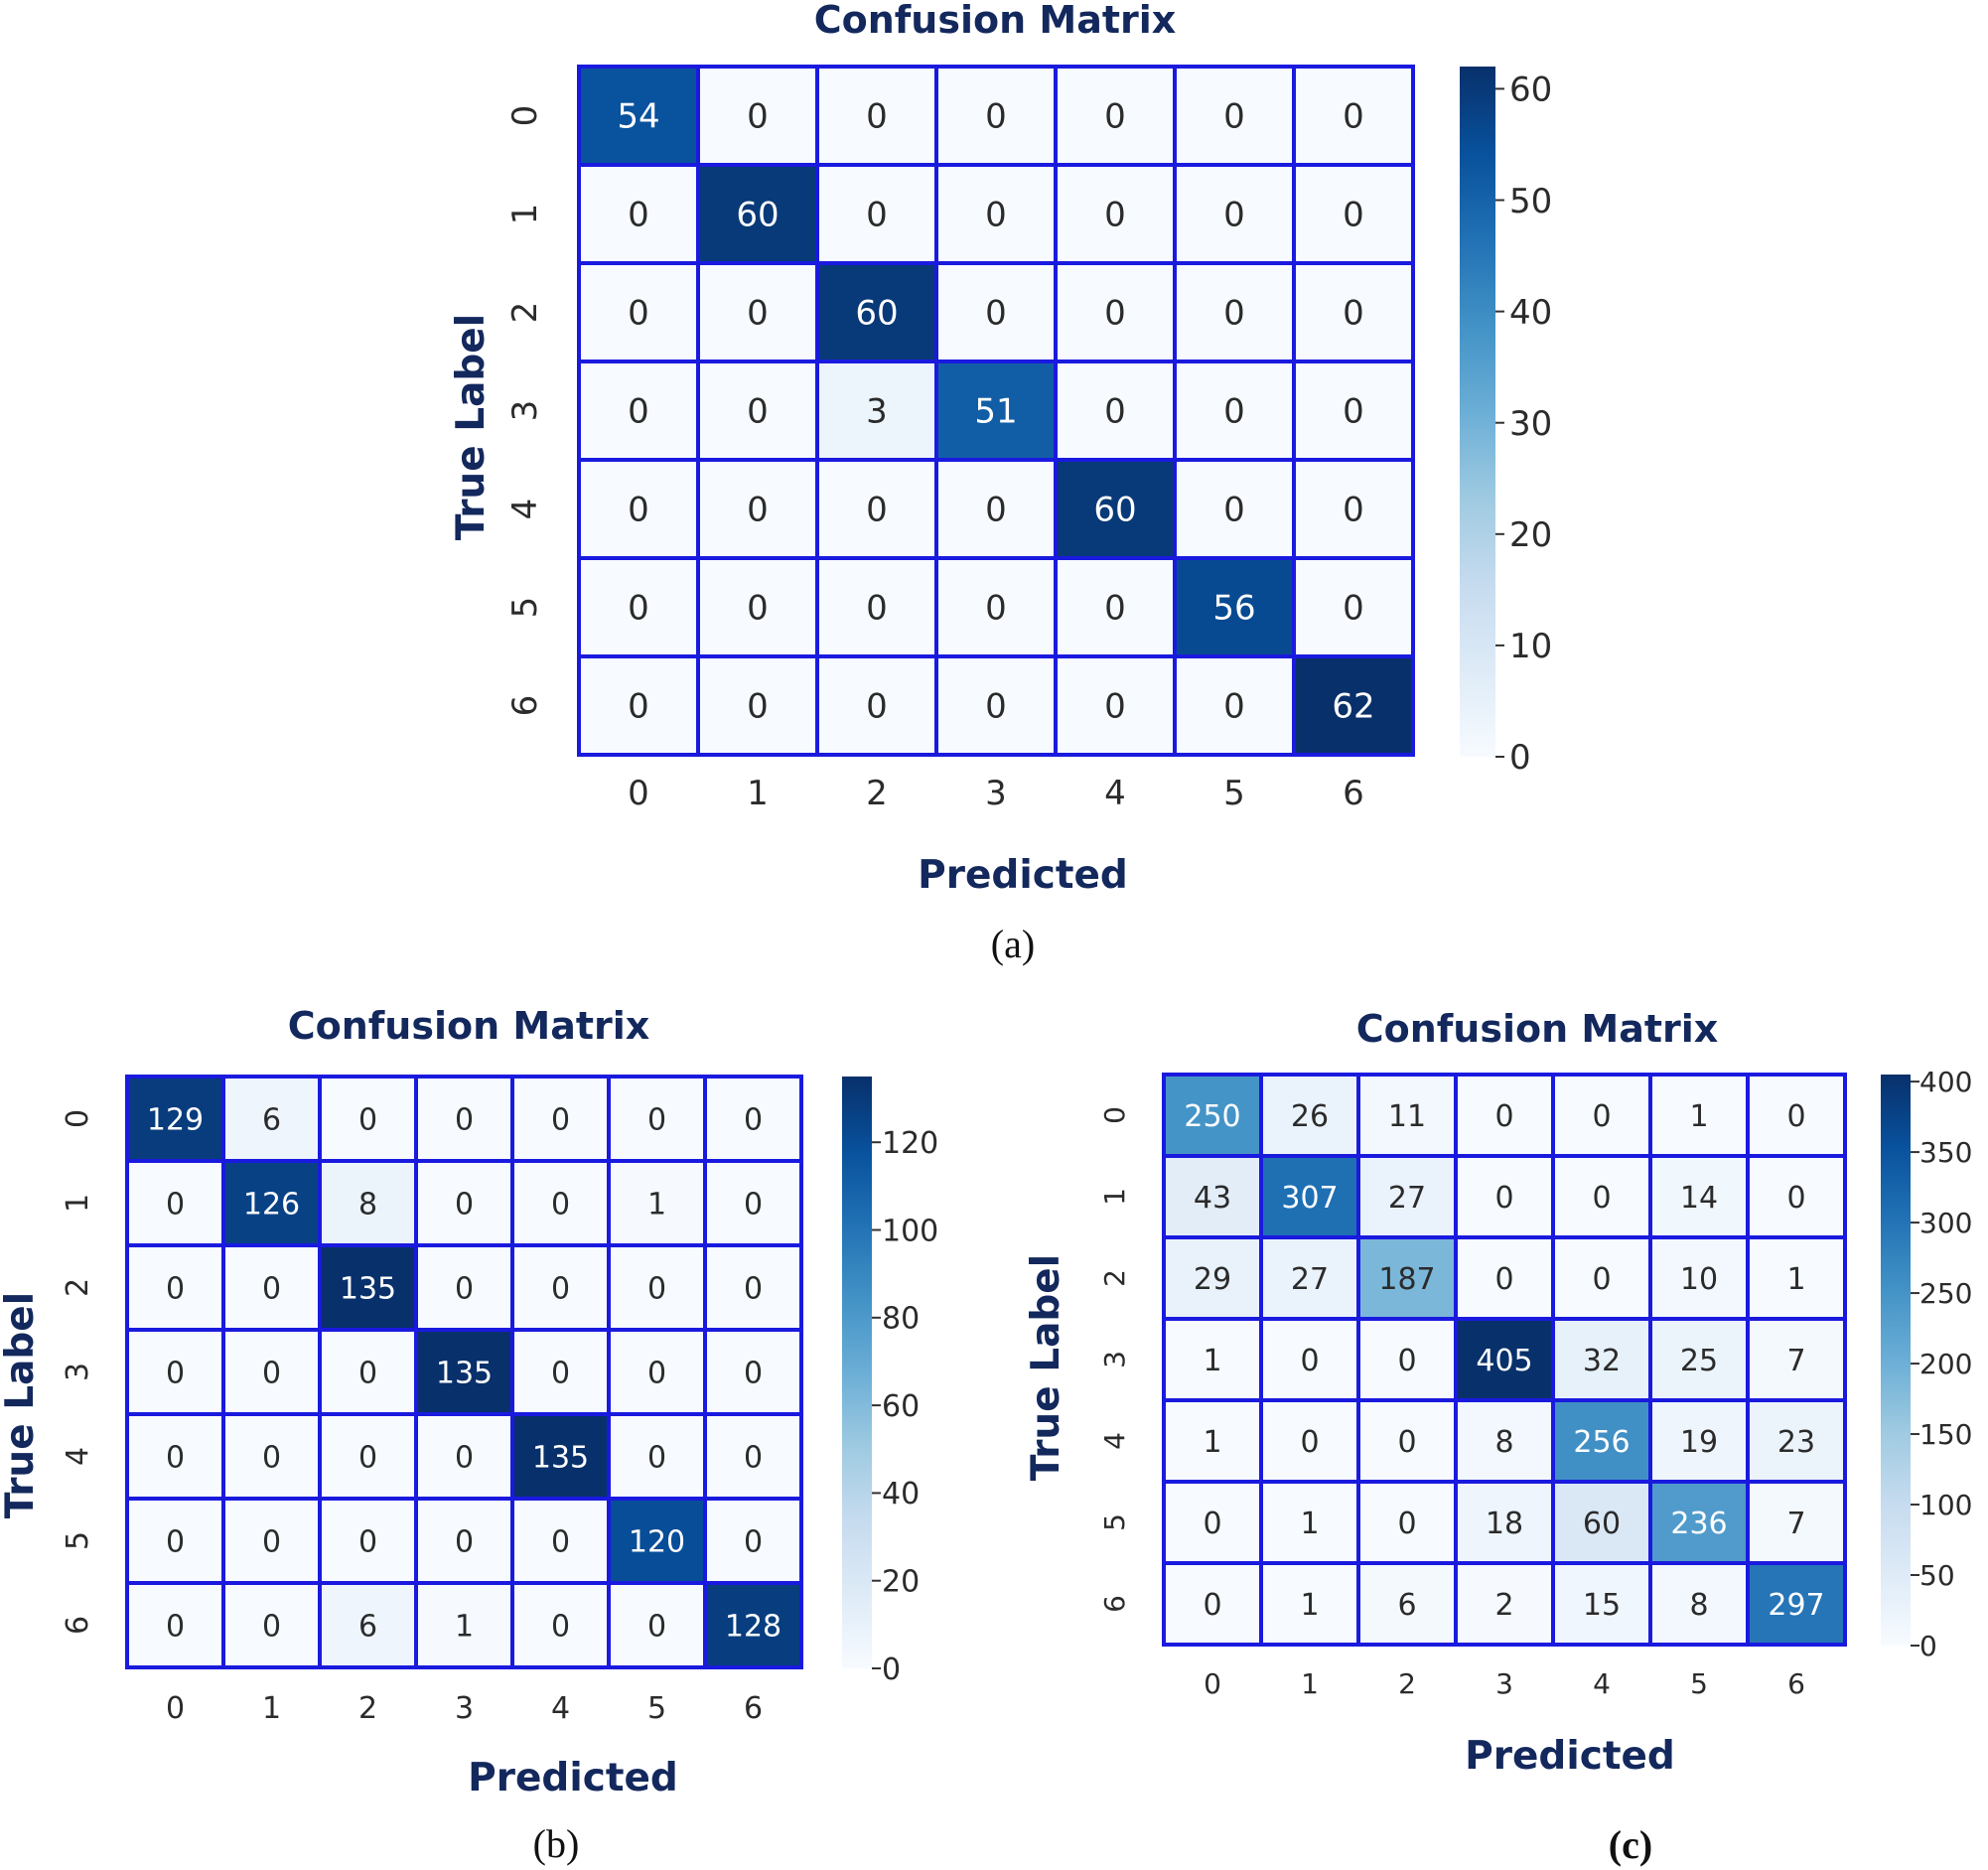 Image resolution: width=1988 pixels, height=1870 pixels. I want to click on colorbar-tick-label: 250, so click(1945, 1293).